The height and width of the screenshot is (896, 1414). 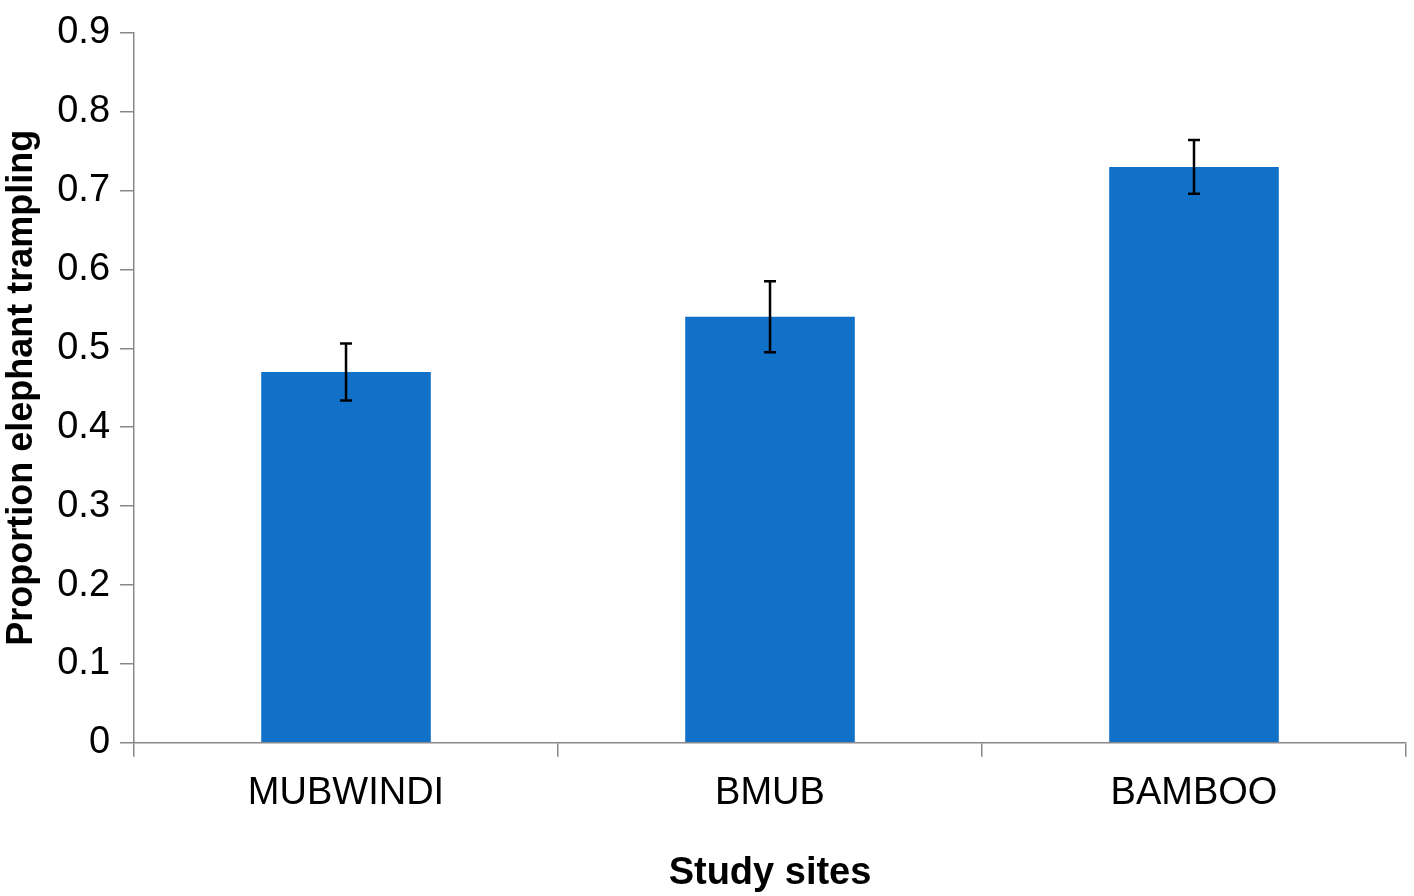 I want to click on y-tick-label: 0.1, so click(x=84, y=661).